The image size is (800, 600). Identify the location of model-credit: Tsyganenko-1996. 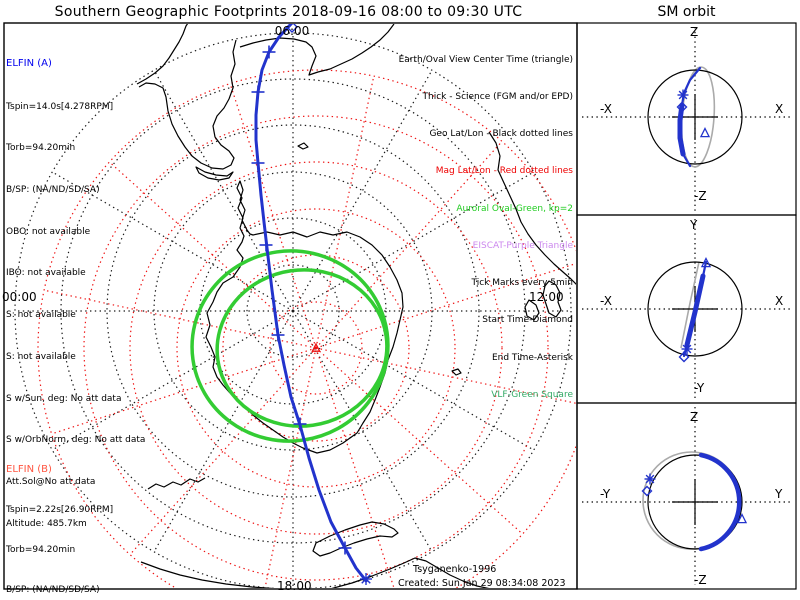
(455, 569).